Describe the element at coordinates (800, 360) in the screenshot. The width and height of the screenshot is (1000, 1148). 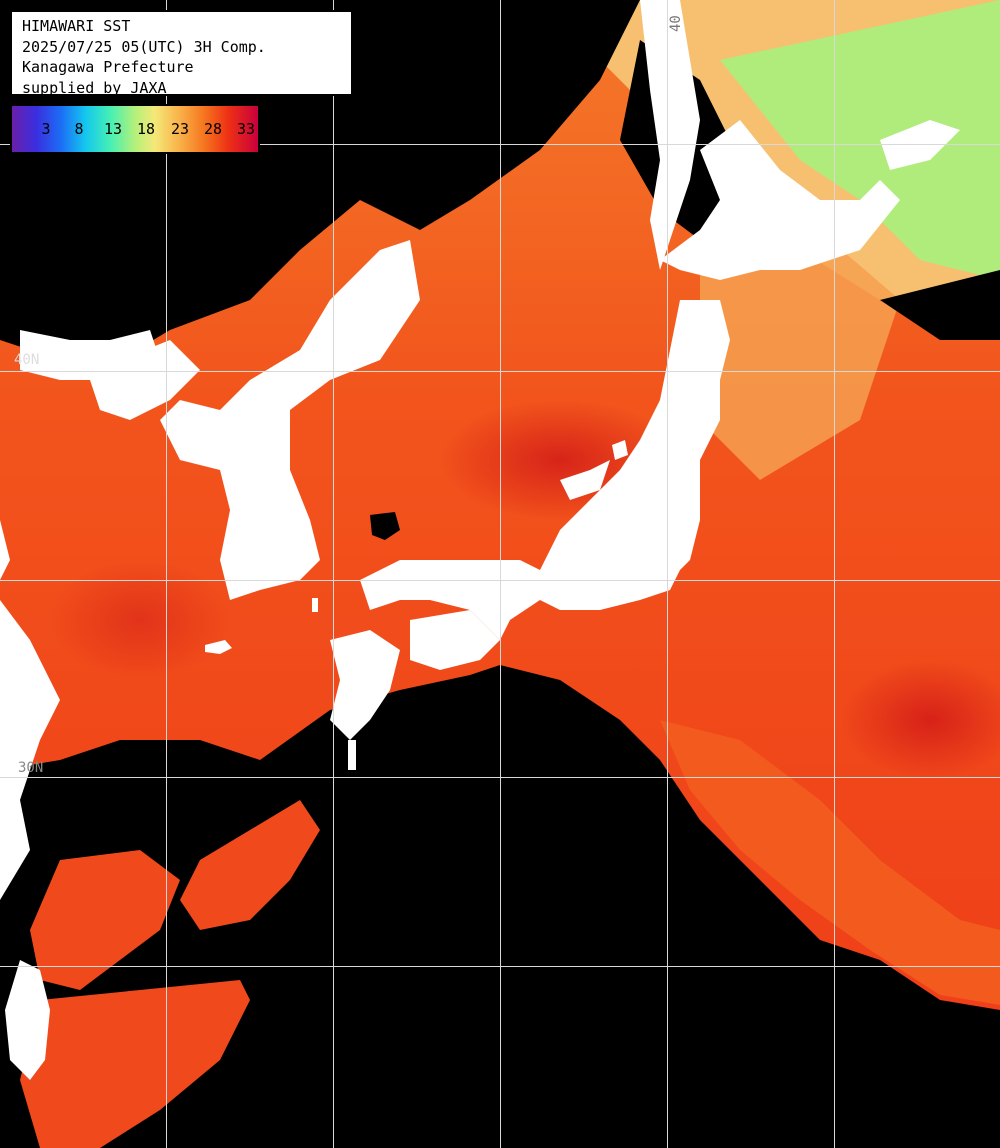
I see `cool-water-sanriku` at that location.